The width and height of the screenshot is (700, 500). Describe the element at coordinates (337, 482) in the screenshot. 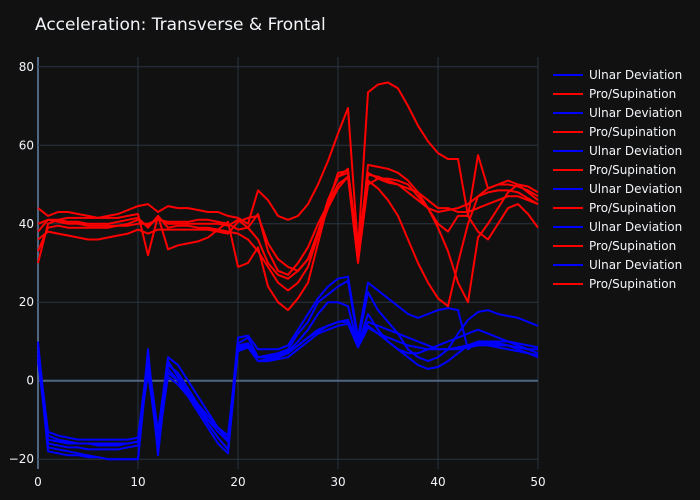

I see `x-tick-label: 30` at that location.